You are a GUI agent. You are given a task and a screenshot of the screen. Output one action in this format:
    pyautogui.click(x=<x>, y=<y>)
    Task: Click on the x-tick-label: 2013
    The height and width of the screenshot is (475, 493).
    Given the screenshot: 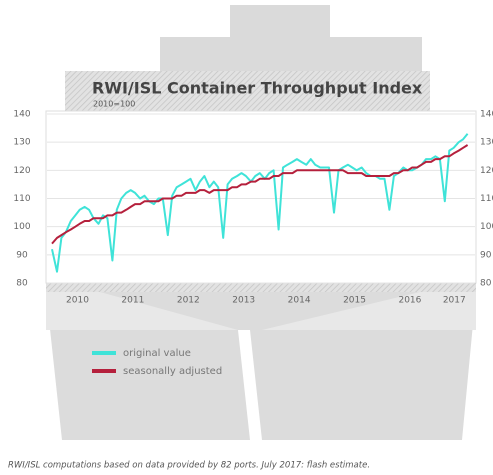 What is the action you would take?
    pyautogui.click(x=243, y=301)
    